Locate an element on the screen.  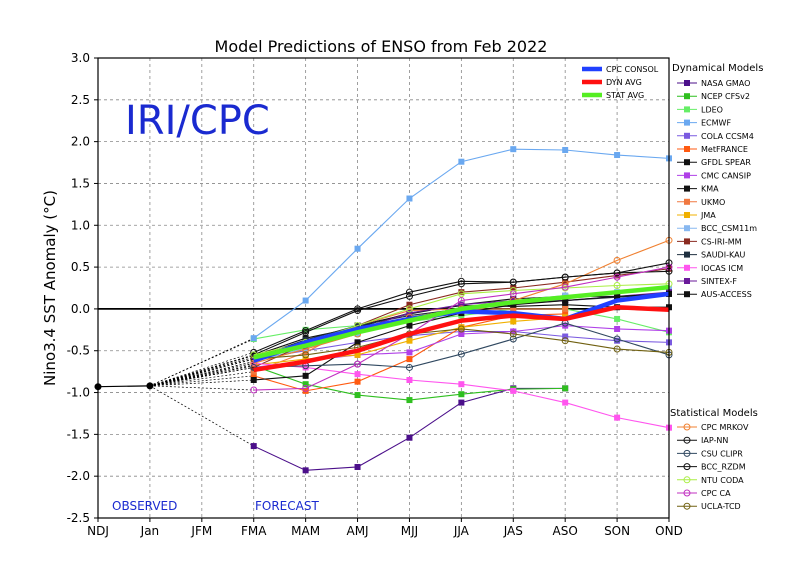
chart-title: Model Predictions of ENSO from Feb 2022 is located at coordinates (381, 46).